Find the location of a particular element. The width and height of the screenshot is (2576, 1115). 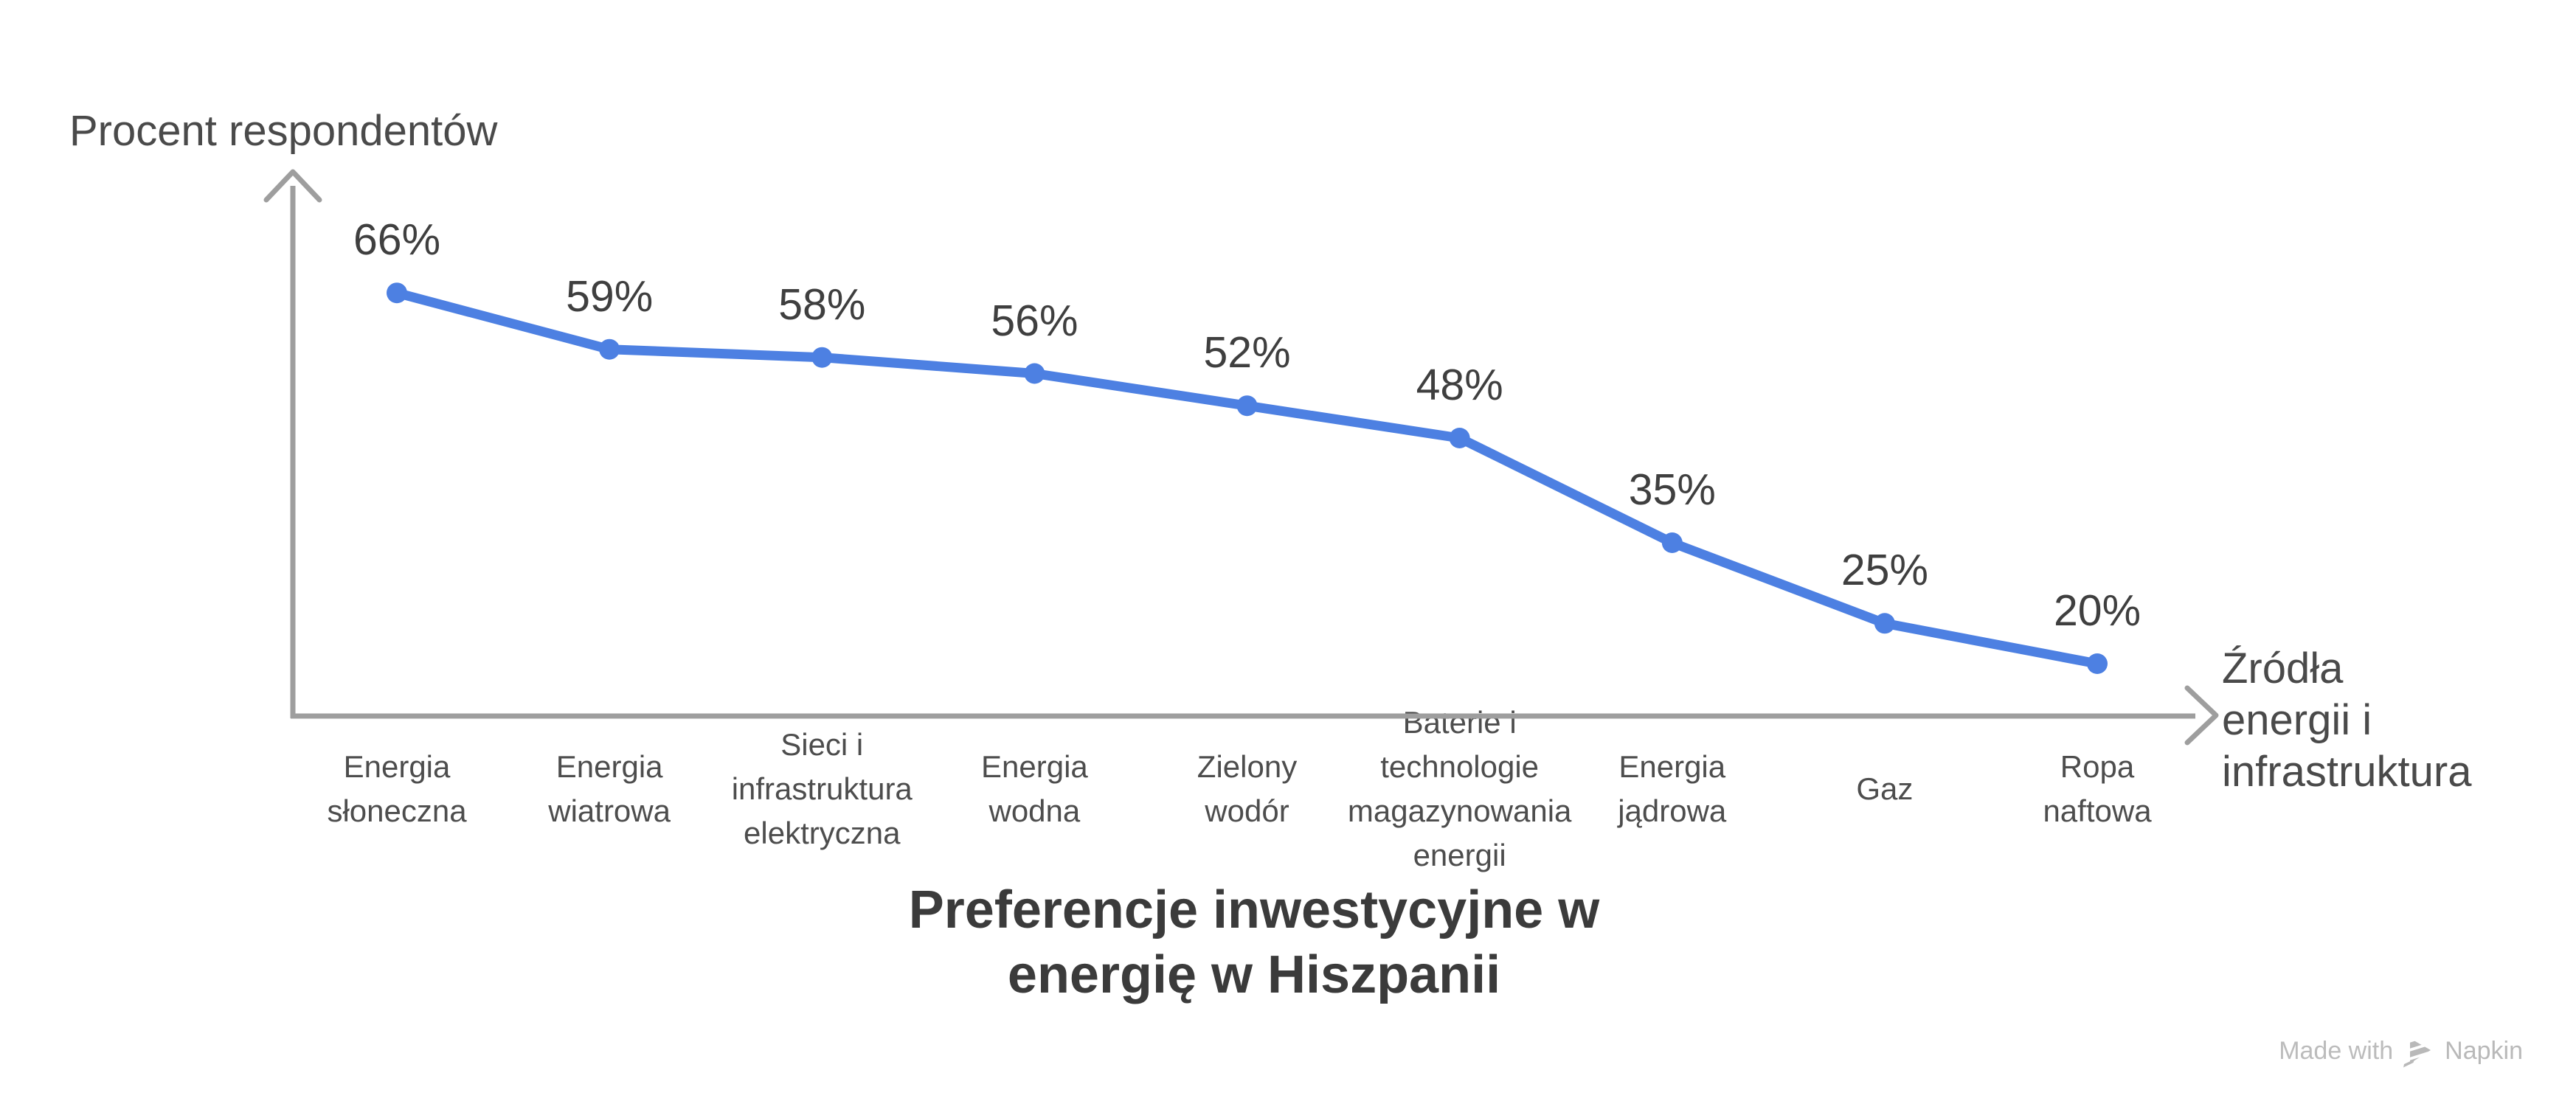

category-label: Energia jądrowa is located at coordinates (1673, 789).